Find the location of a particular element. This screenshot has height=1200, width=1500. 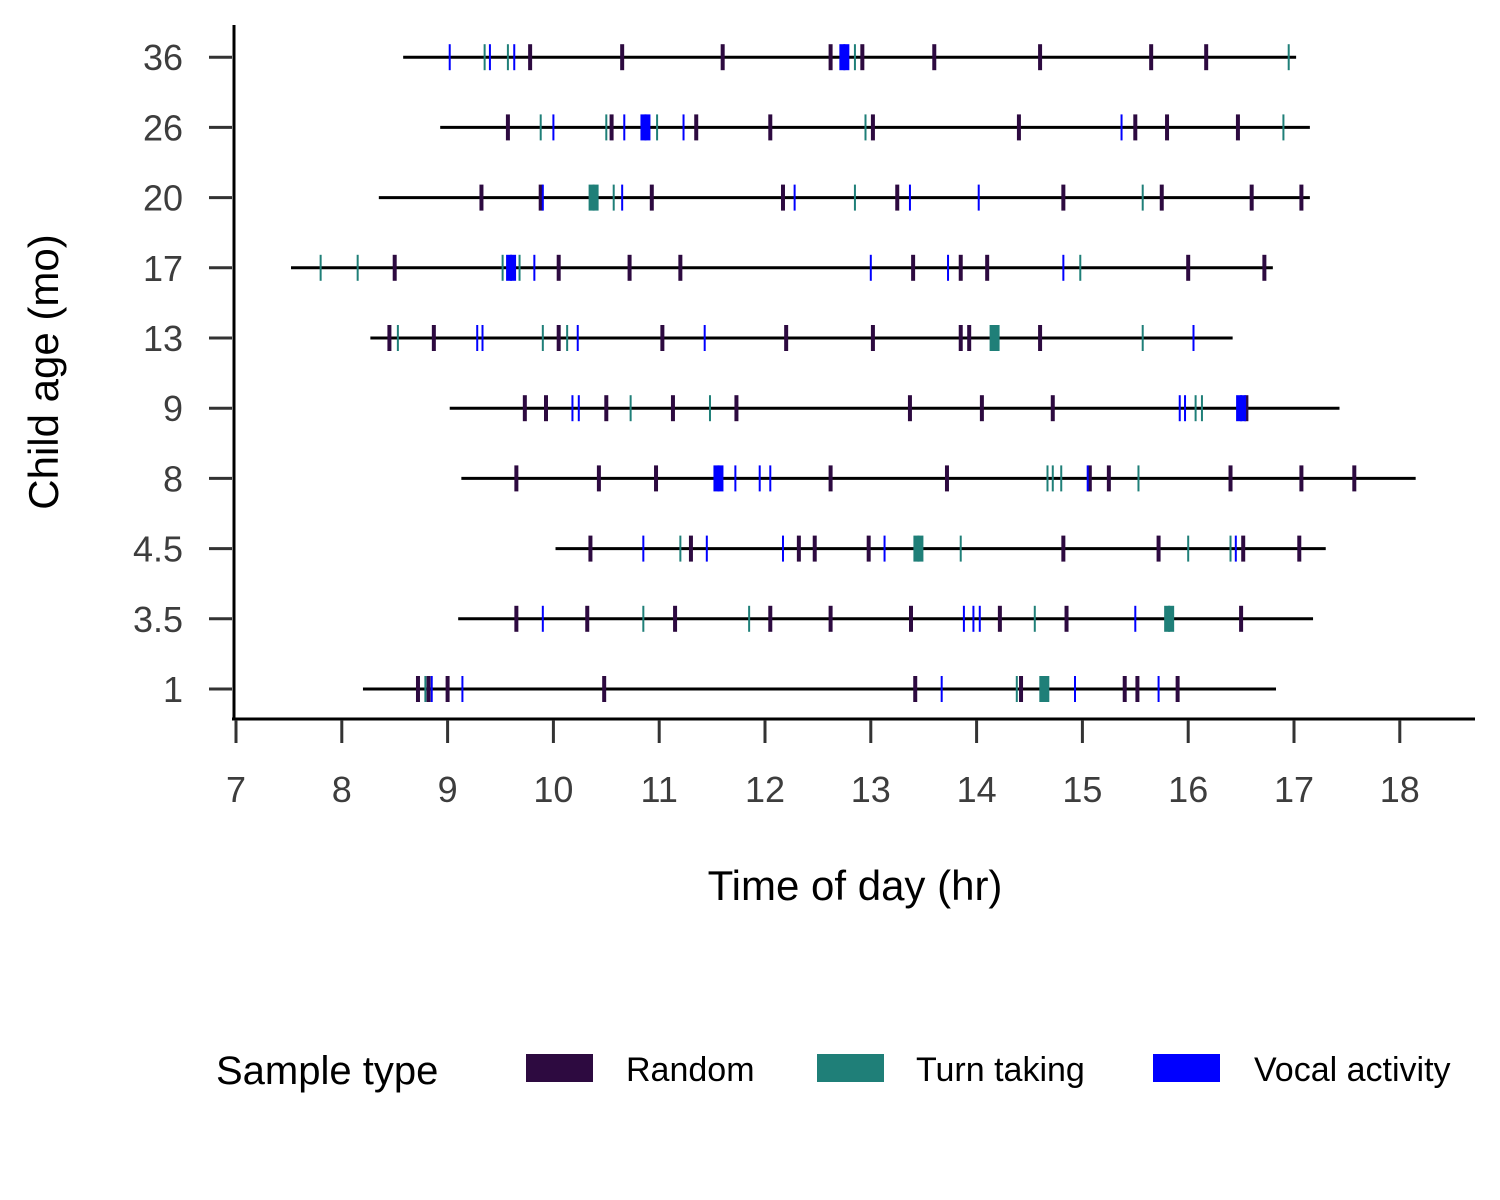

legend-swatch-turn-taking is located at coordinates (850, 1068).